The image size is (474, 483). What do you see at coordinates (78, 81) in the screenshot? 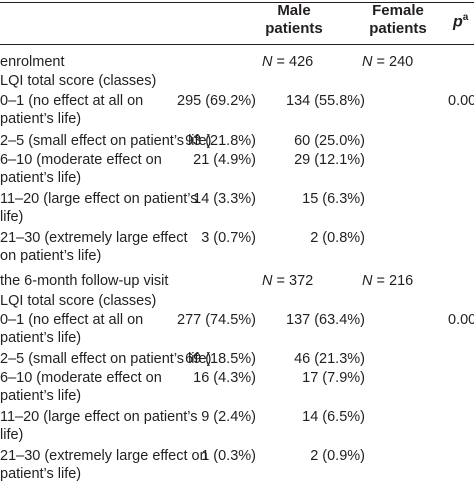
I see `section1-subtitle: LQI total score (classes)` at bounding box center [78, 81].